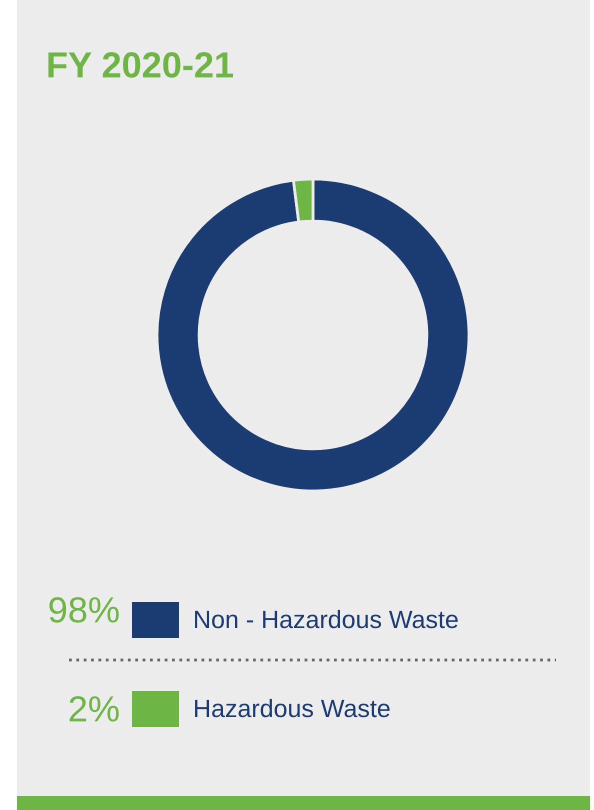  I want to click on chart-title: FY 2020-21, so click(141, 65).